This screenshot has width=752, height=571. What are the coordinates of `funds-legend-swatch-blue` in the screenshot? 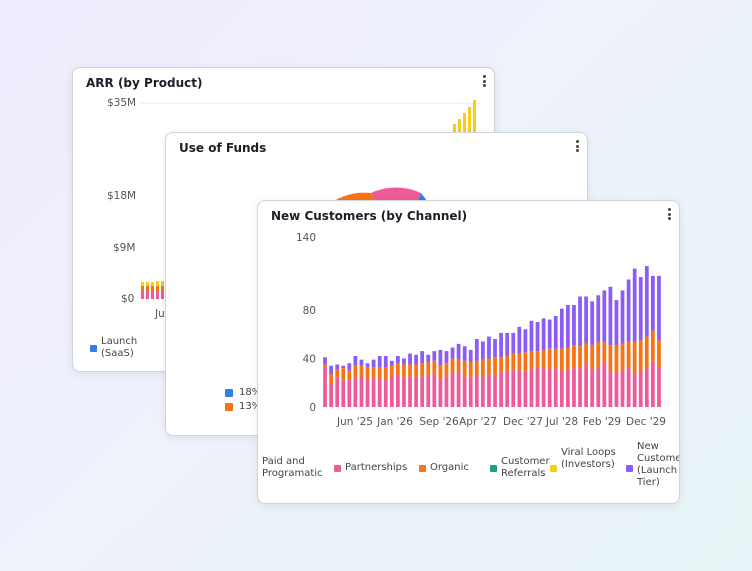 It's located at (229, 393).